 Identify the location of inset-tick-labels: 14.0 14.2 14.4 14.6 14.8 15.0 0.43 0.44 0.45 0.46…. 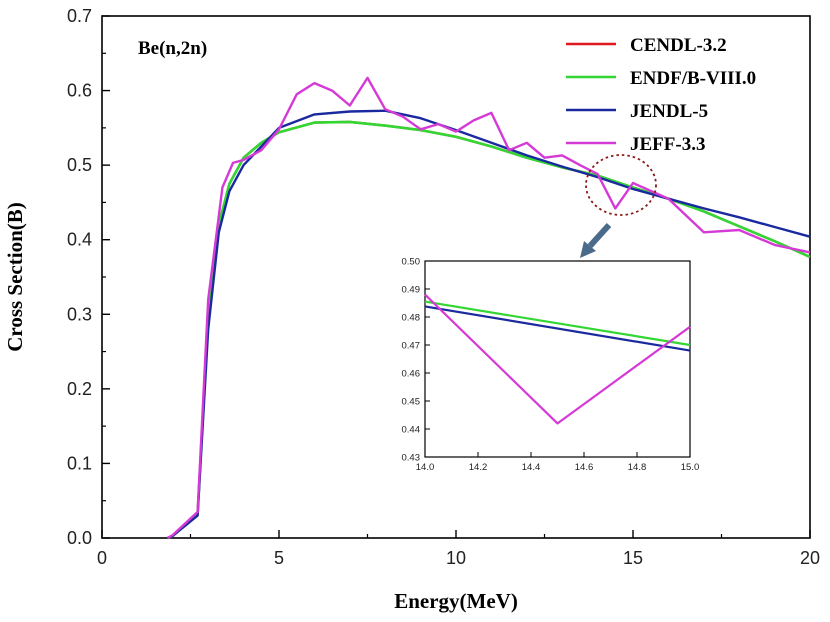
(551, 365).